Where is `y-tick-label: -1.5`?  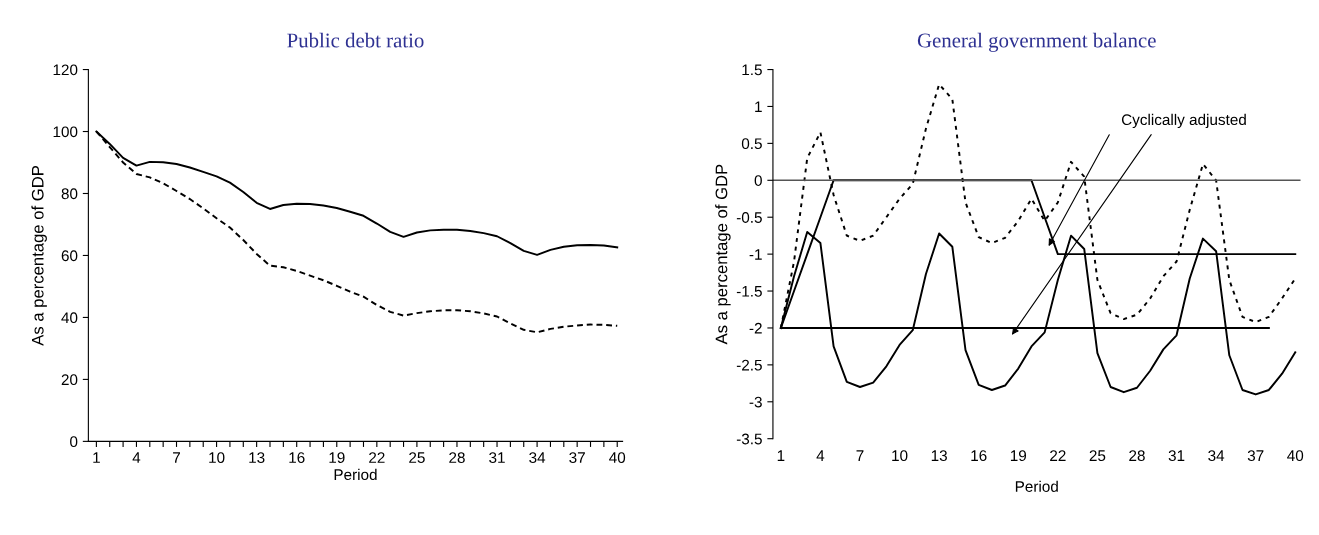 y-tick-label: -1.5 is located at coordinates (749, 291).